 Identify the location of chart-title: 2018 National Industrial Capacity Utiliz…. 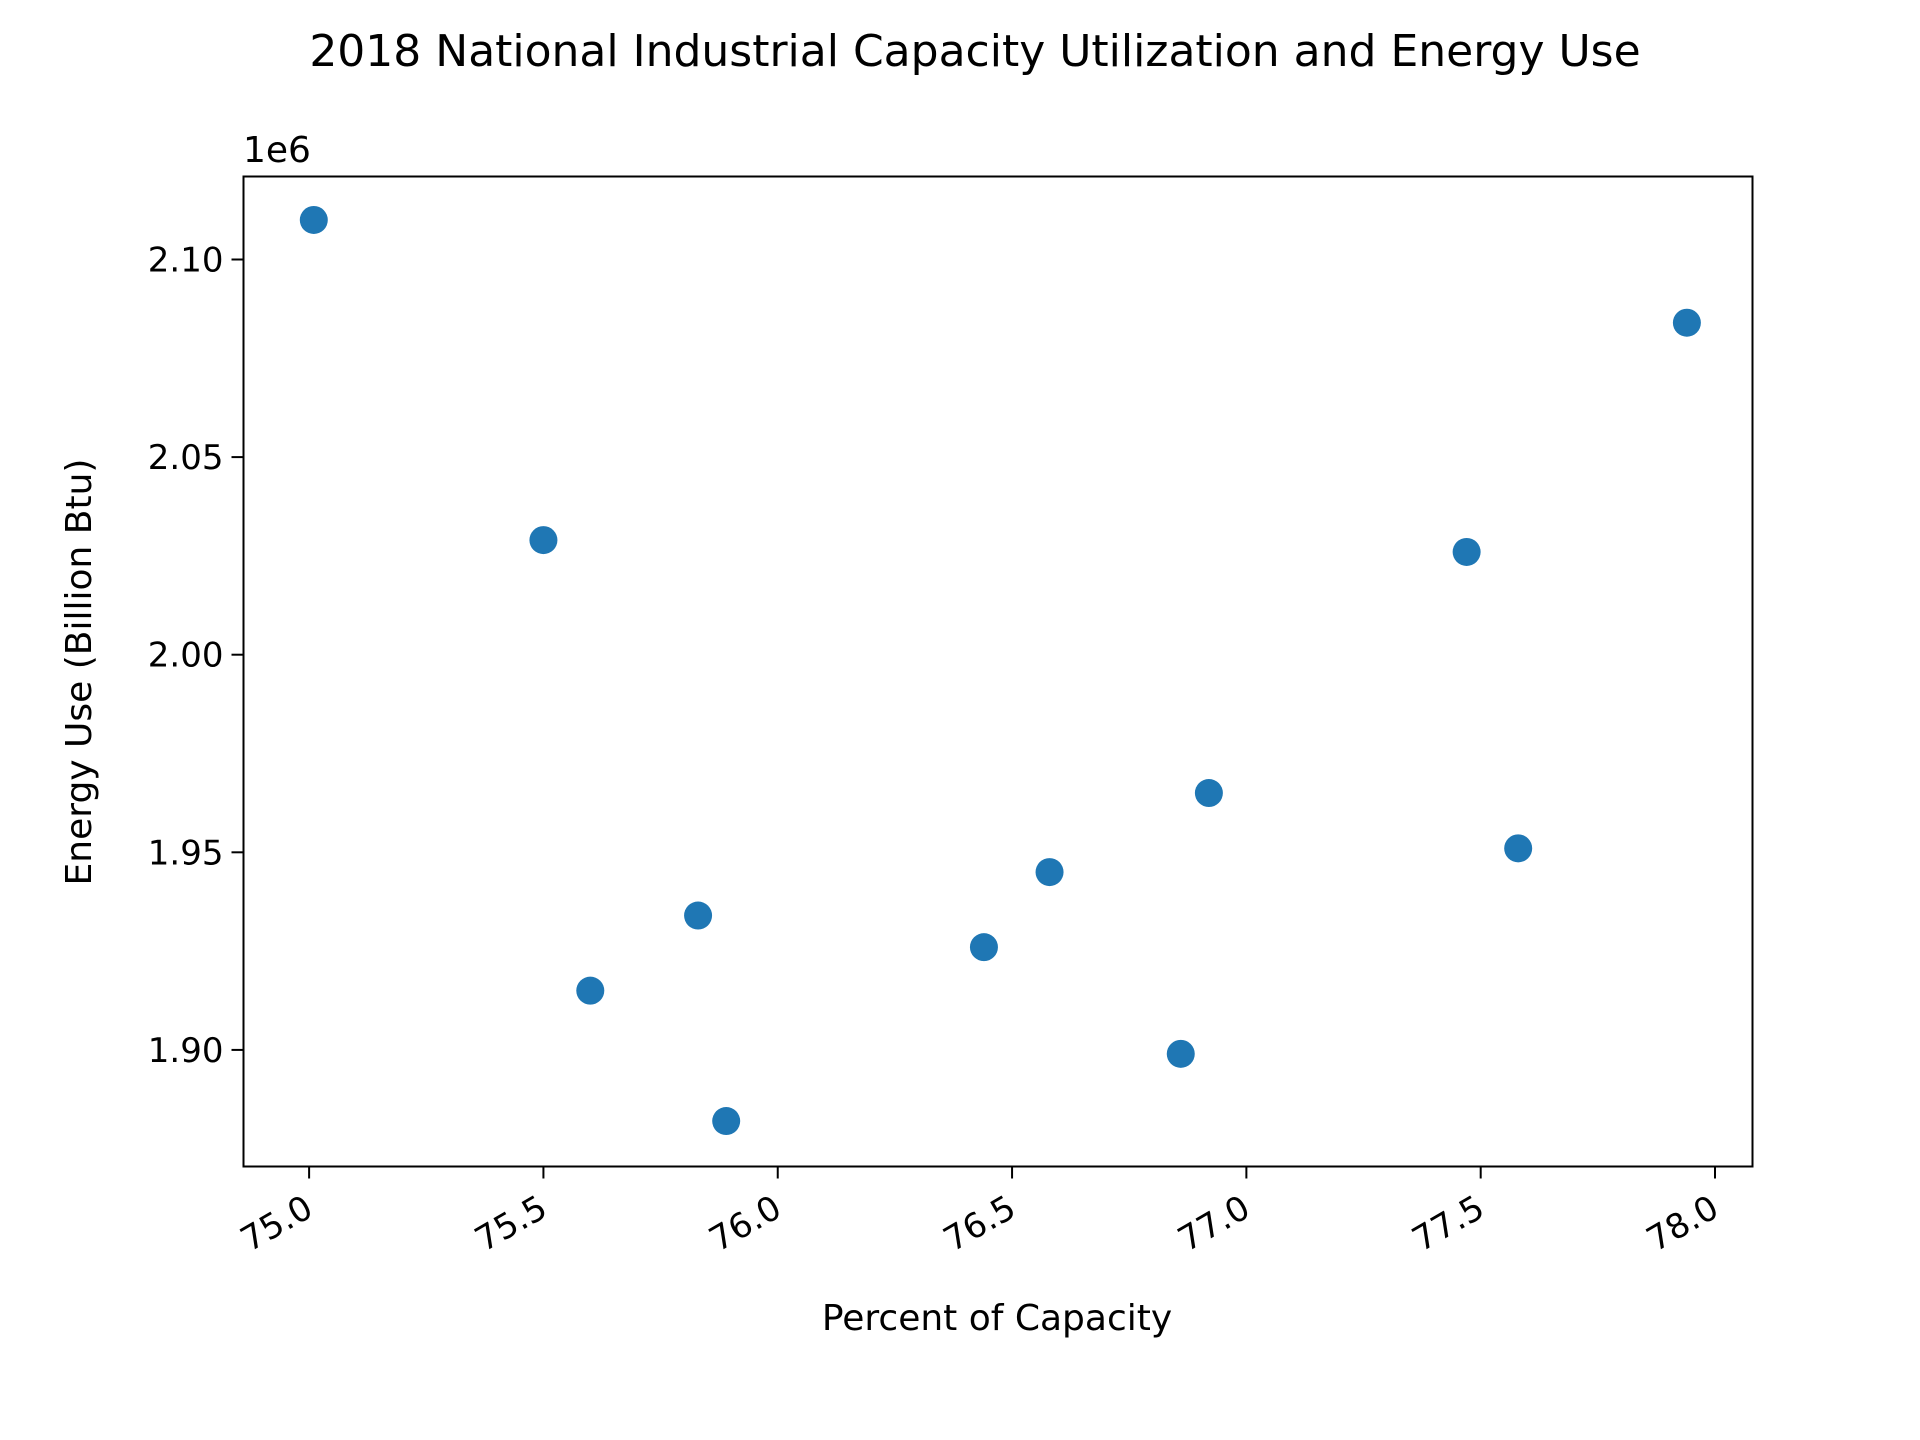
(974, 51).